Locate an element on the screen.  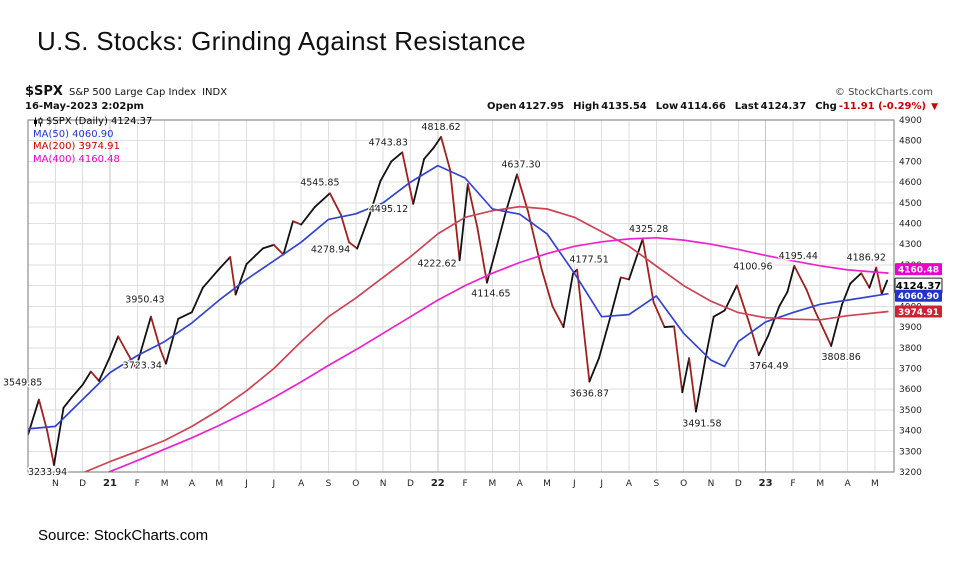
legend-item-ma400: MA(400) 4160.48 is located at coordinates (92, 160).